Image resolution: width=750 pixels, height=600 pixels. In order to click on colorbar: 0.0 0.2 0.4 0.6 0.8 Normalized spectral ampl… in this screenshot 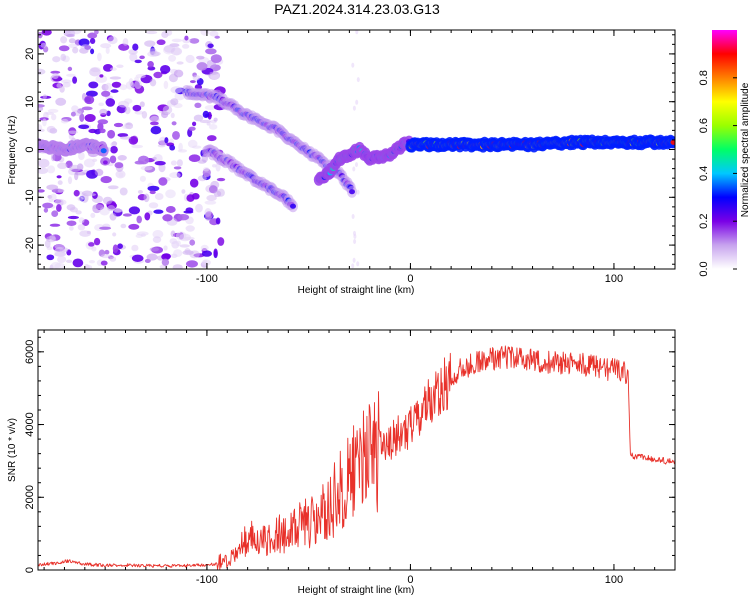, I will do `click(724, 153)`.